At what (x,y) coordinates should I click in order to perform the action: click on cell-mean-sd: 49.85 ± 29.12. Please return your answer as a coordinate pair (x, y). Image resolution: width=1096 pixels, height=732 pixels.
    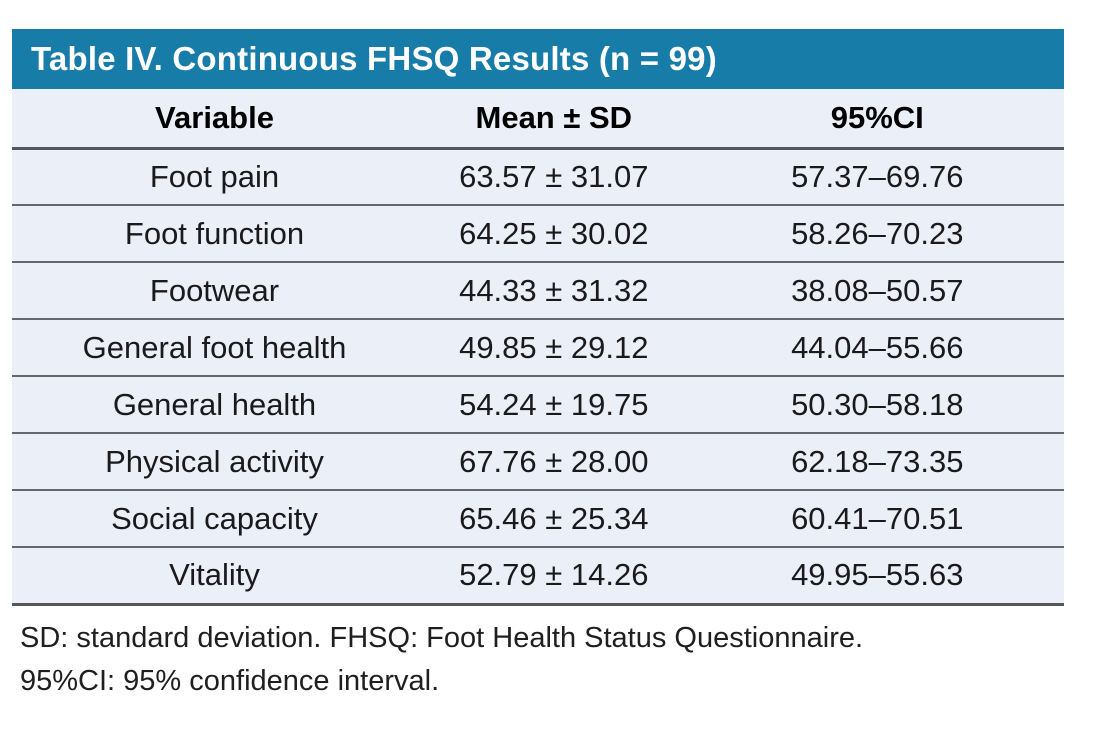
    Looking at the image, I should click on (554, 348).